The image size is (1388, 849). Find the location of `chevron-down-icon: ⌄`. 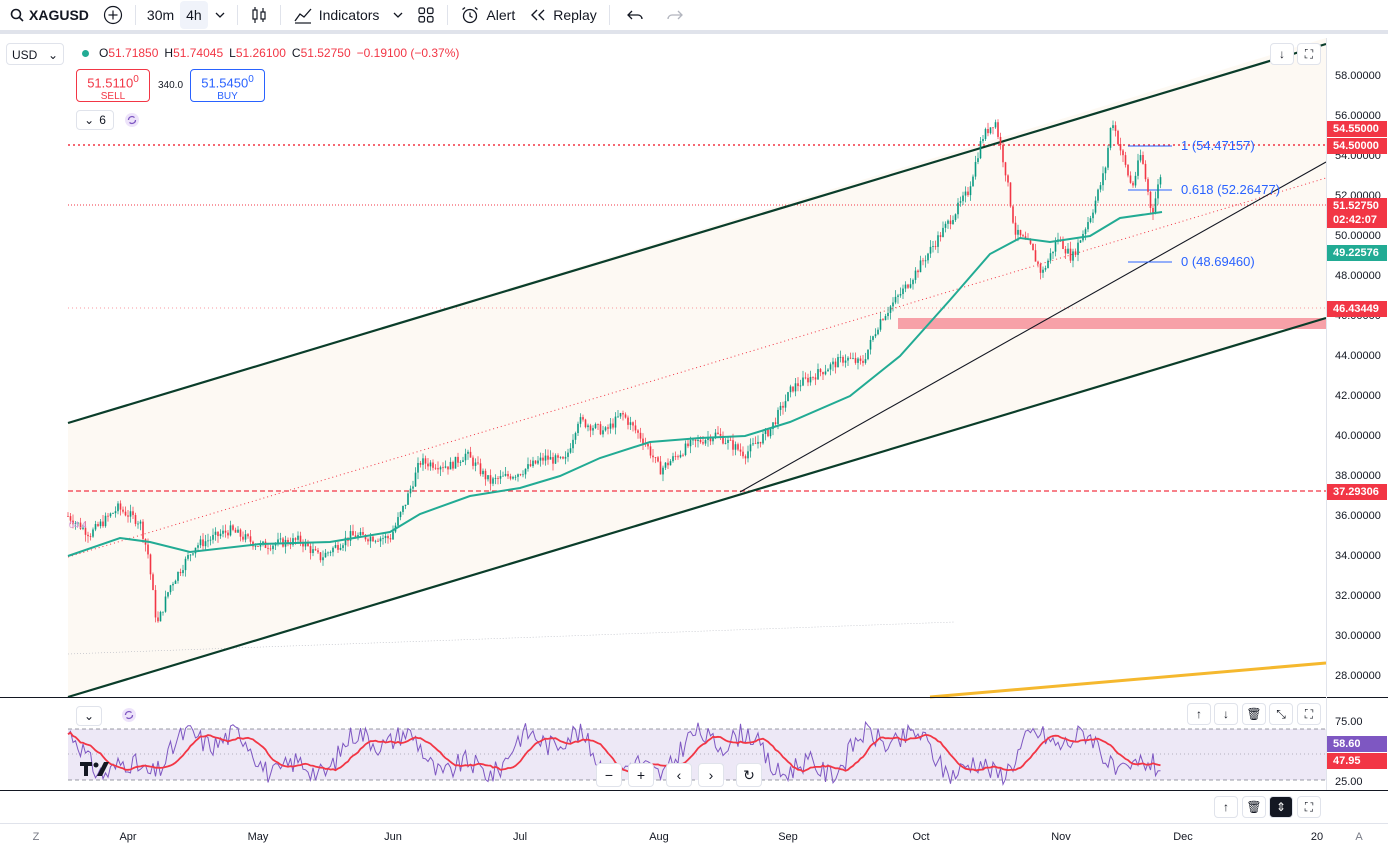

chevron-down-icon: ⌄ is located at coordinates (89, 120).